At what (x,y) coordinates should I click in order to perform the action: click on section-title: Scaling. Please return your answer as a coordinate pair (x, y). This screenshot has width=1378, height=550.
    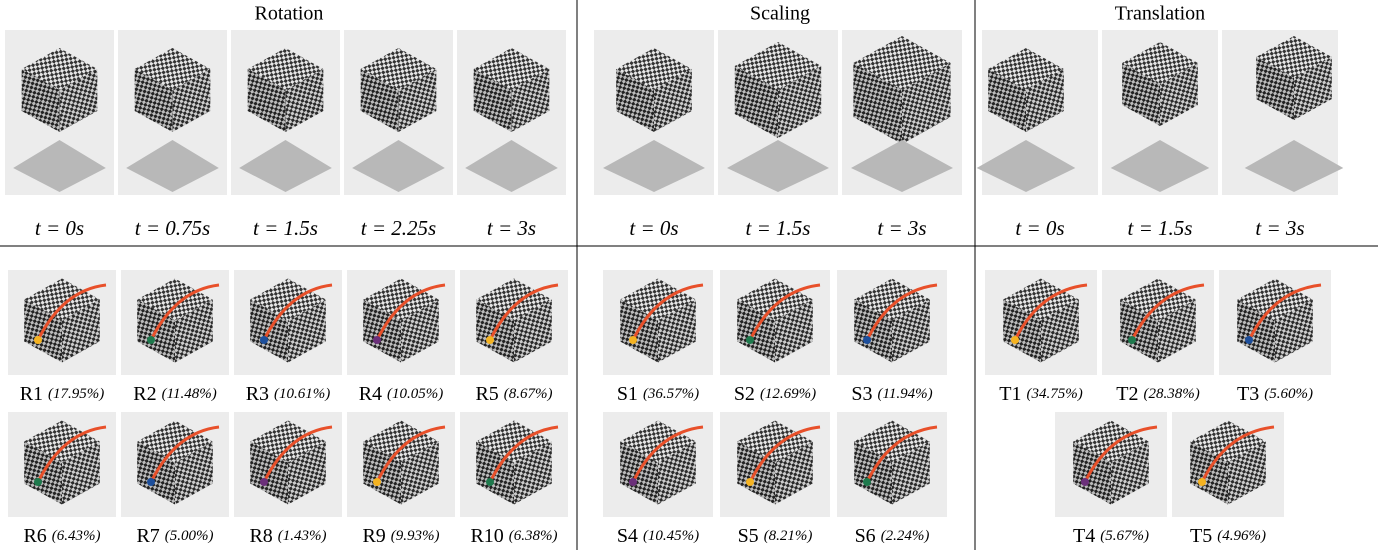
    Looking at the image, I should click on (780, 14).